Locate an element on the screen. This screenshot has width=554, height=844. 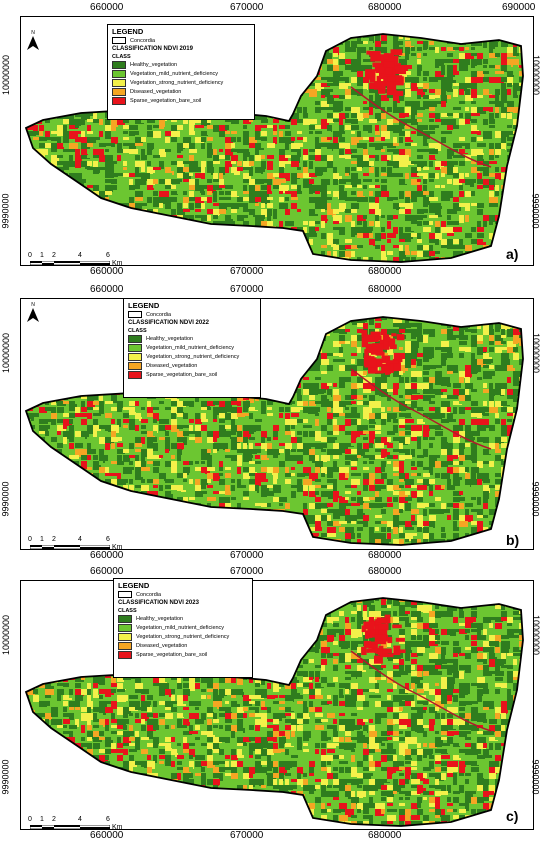
x-tick-top: 690000 is located at coordinates (519, 7).